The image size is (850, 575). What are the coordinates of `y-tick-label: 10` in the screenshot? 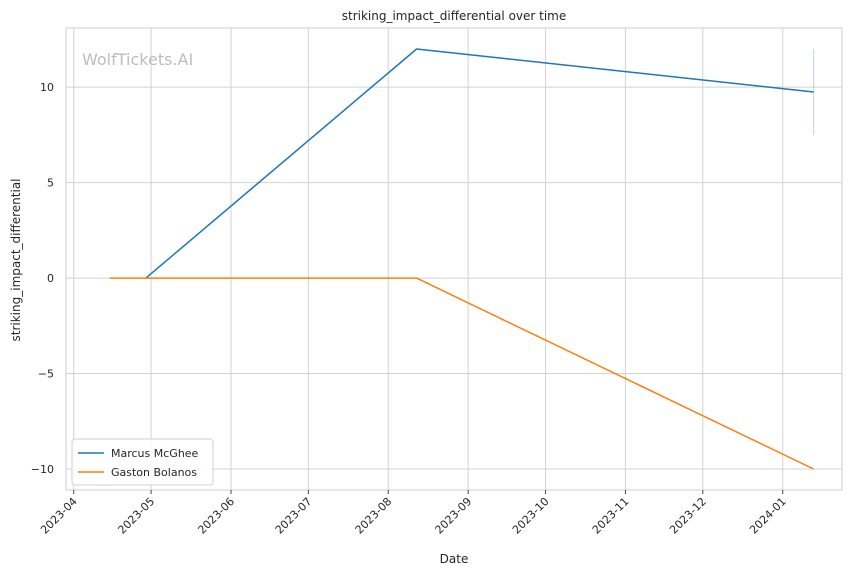 It's located at (47, 87).